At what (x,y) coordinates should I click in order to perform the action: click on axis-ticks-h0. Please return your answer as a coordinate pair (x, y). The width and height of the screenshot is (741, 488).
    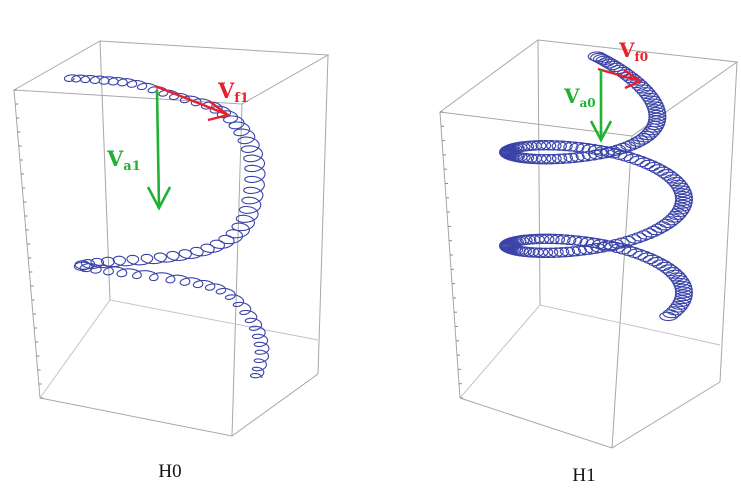
    Looking at the image, I should click on (28, 244).